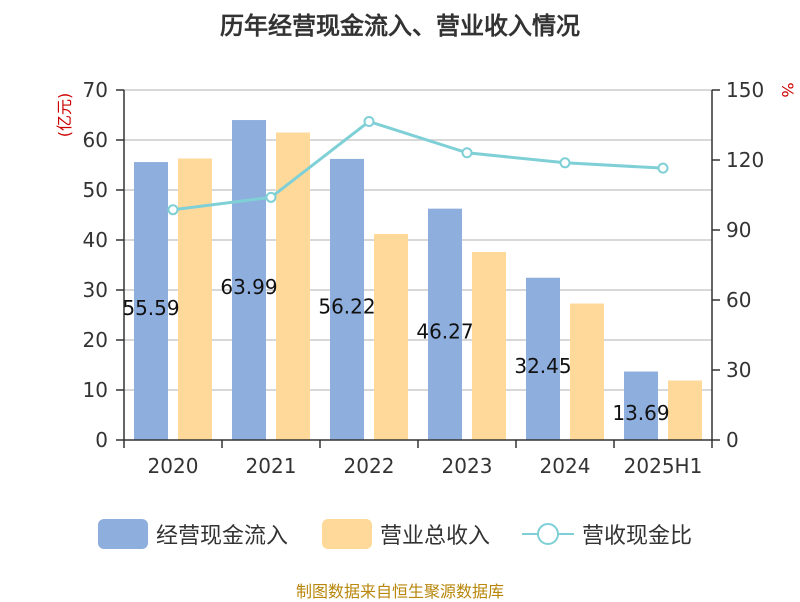 The width and height of the screenshot is (800, 602). What do you see at coordinates (95, 240) in the screenshot?
I see `y-tick-label: 40` at bounding box center [95, 240].